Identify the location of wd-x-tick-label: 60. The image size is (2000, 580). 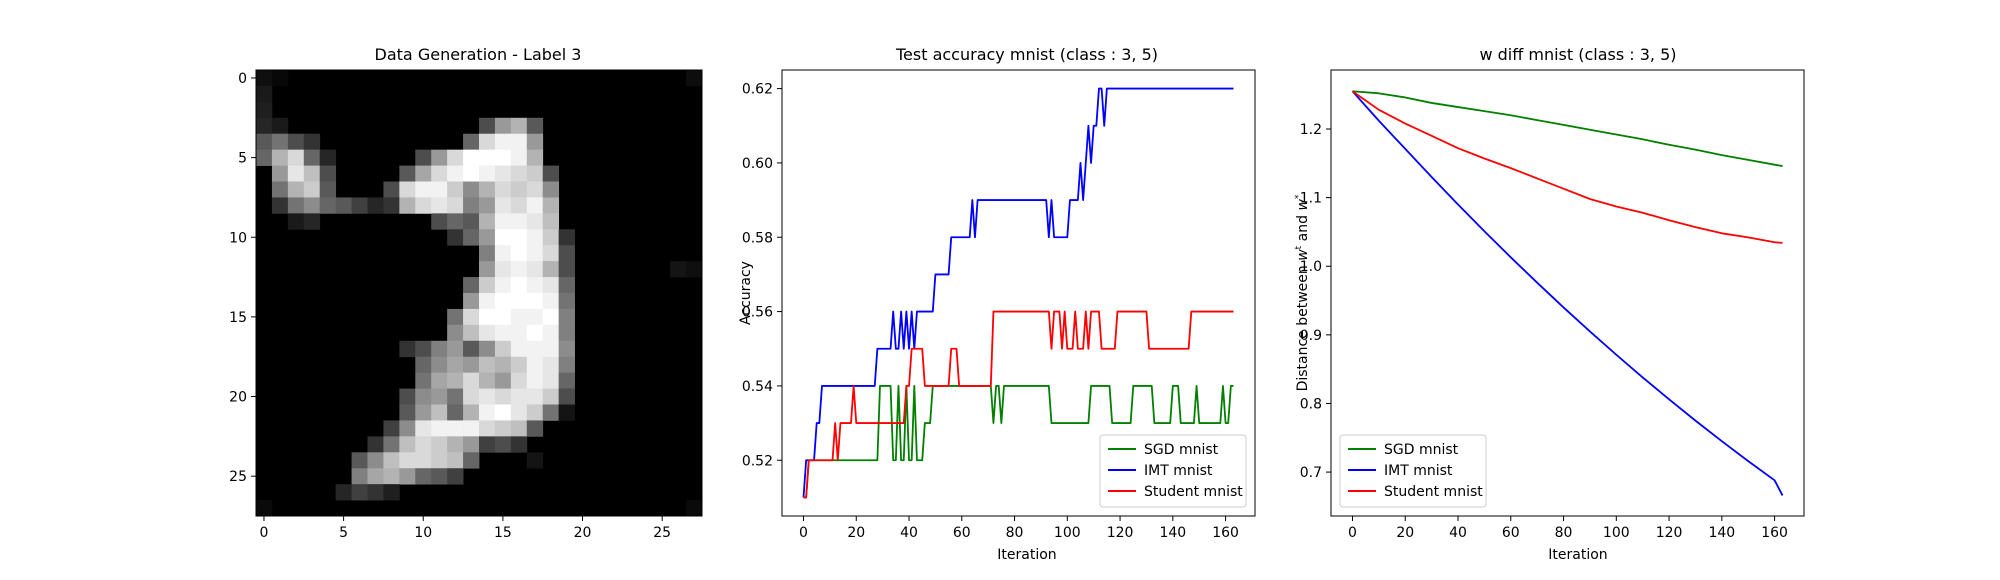
(1511, 533).